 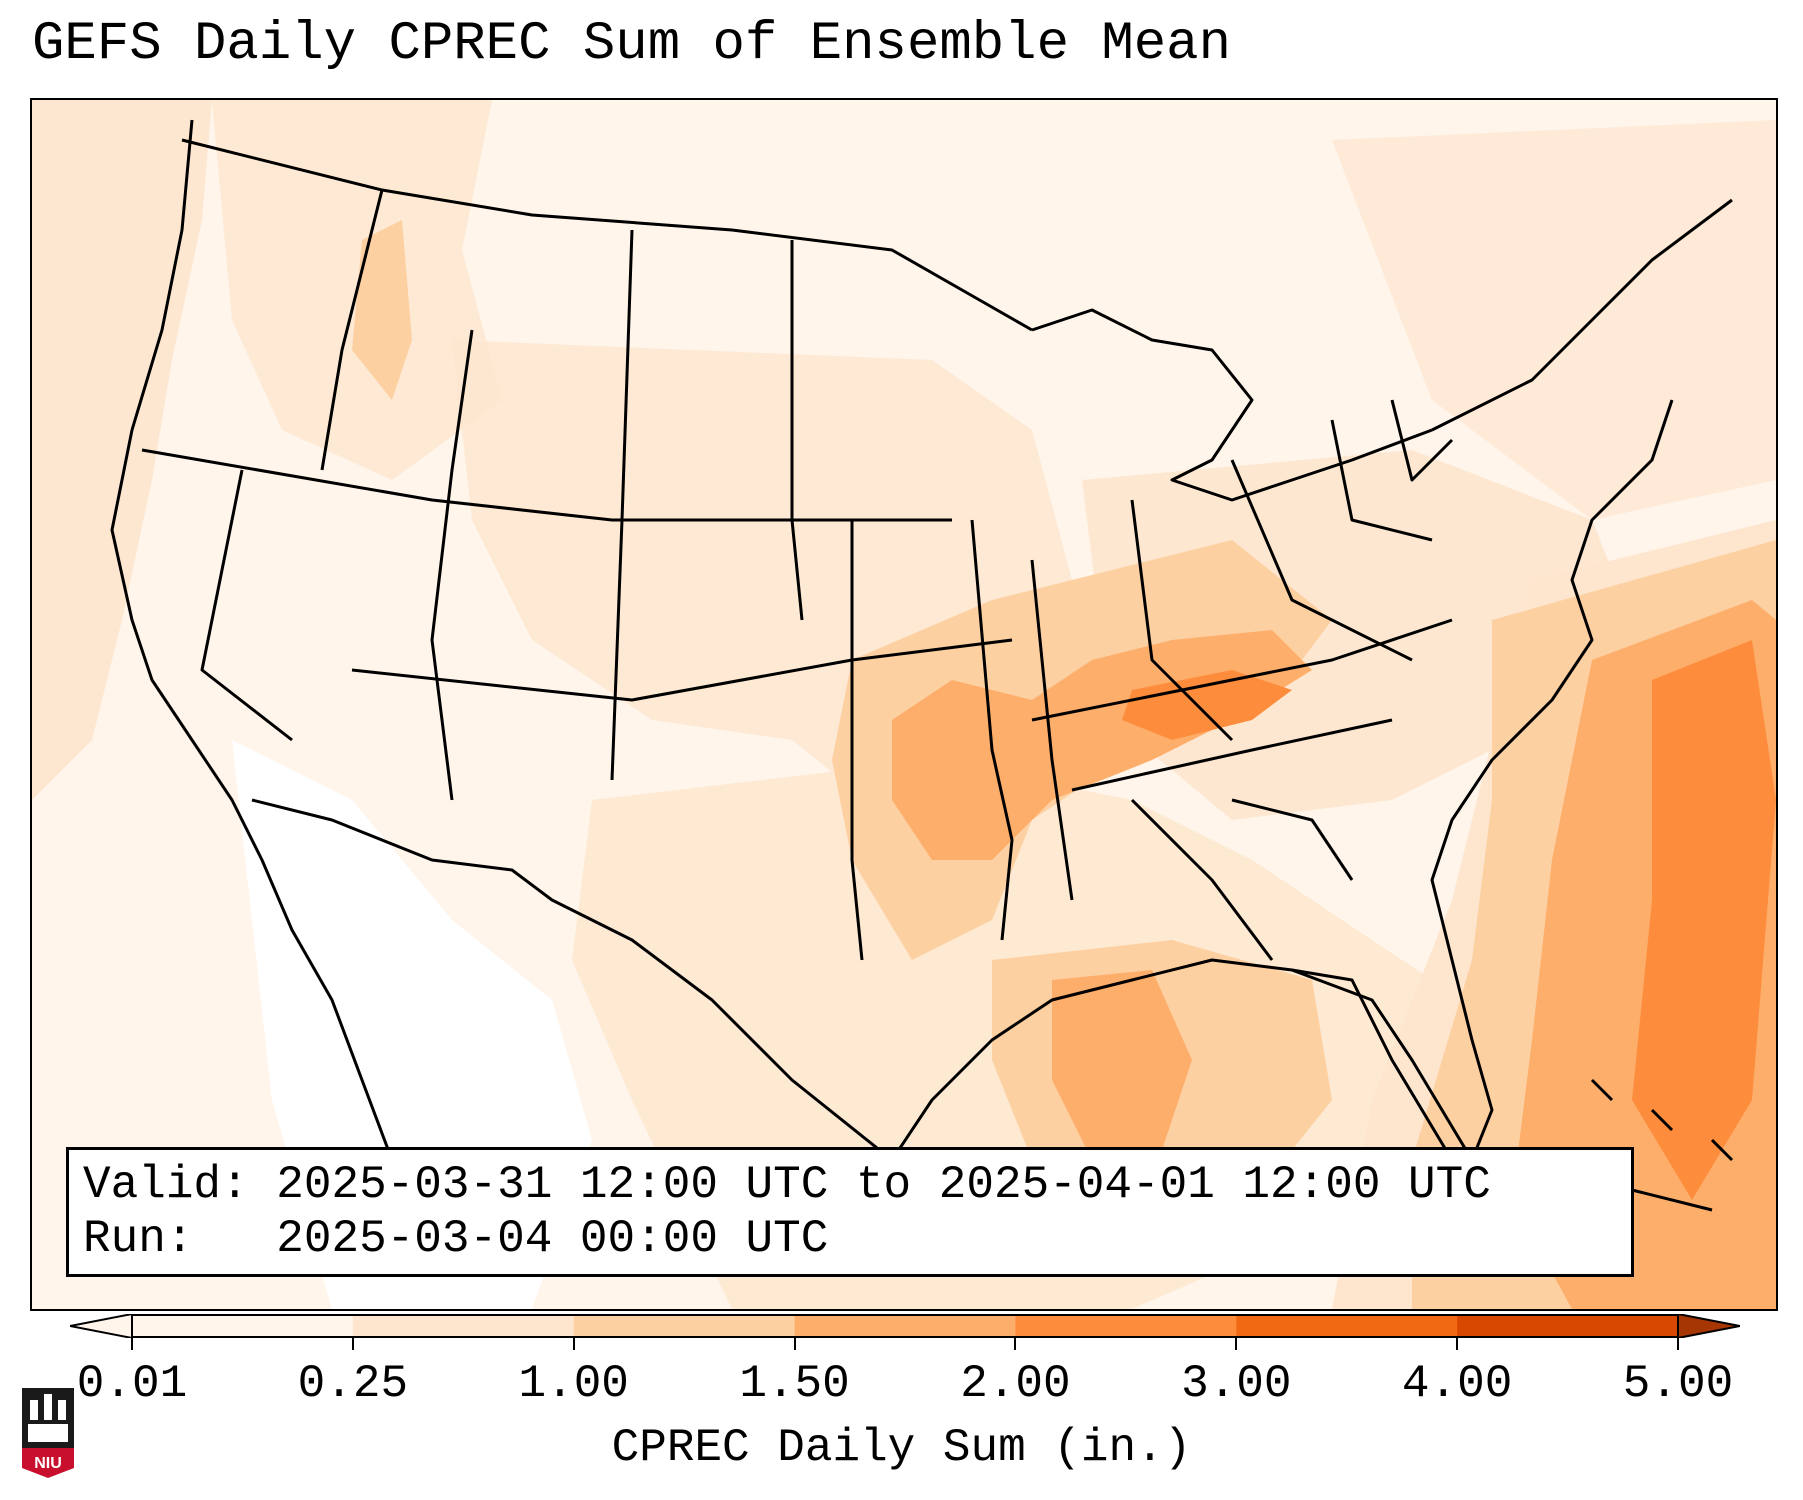 I want to click on colorbar-tick-label: 4.00, so click(x=1457, y=1384).